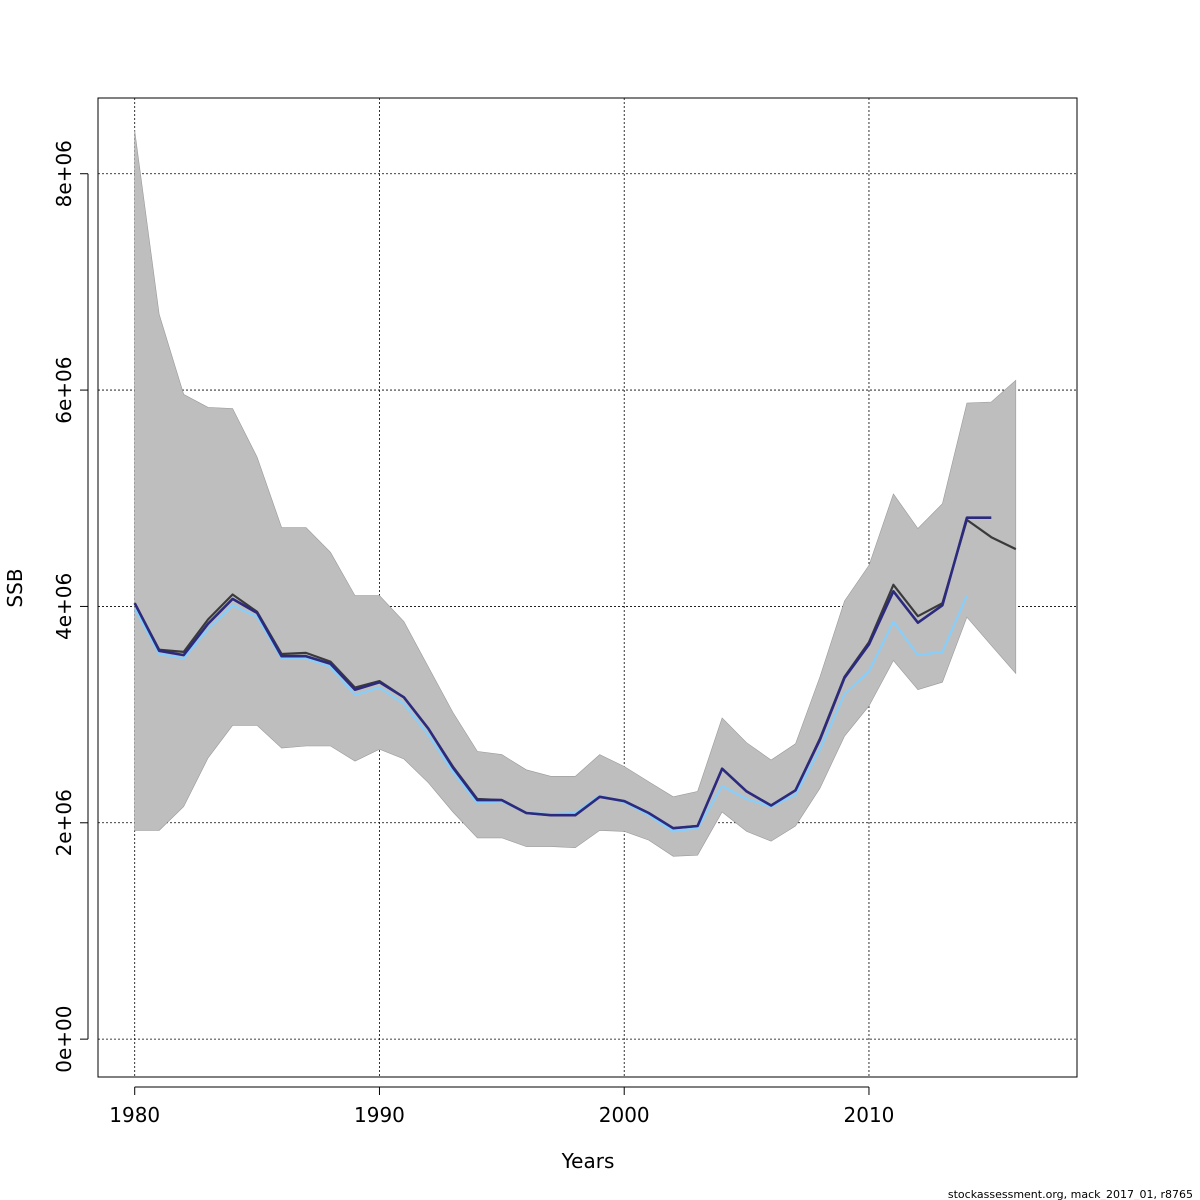 The height and width of the screenshot is (1200, 1200). Describe the element at coordinates (64, 606) in the screenshot. I see `y-tick-label-2: 4e+06` at that location.